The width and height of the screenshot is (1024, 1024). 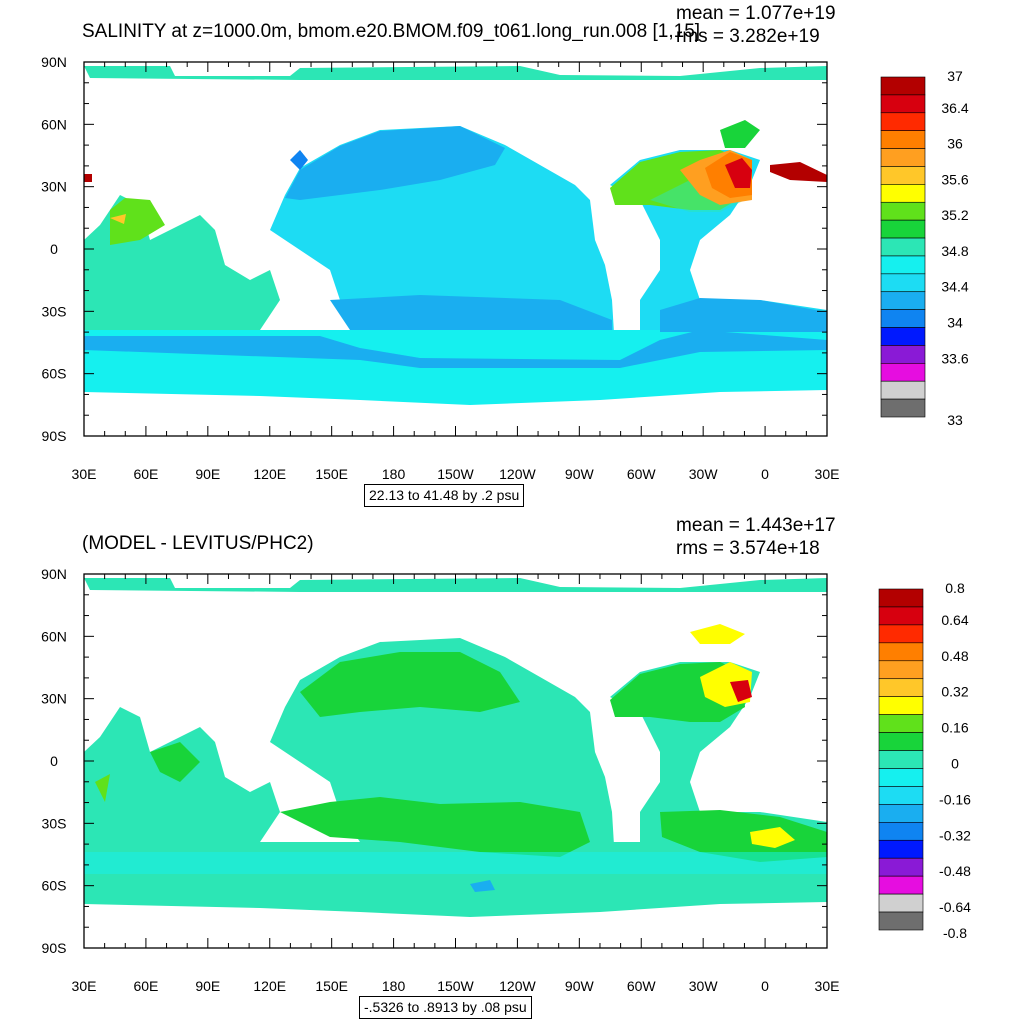 I want to click on x-tick-label: 120W, so click(x=517, y=474).